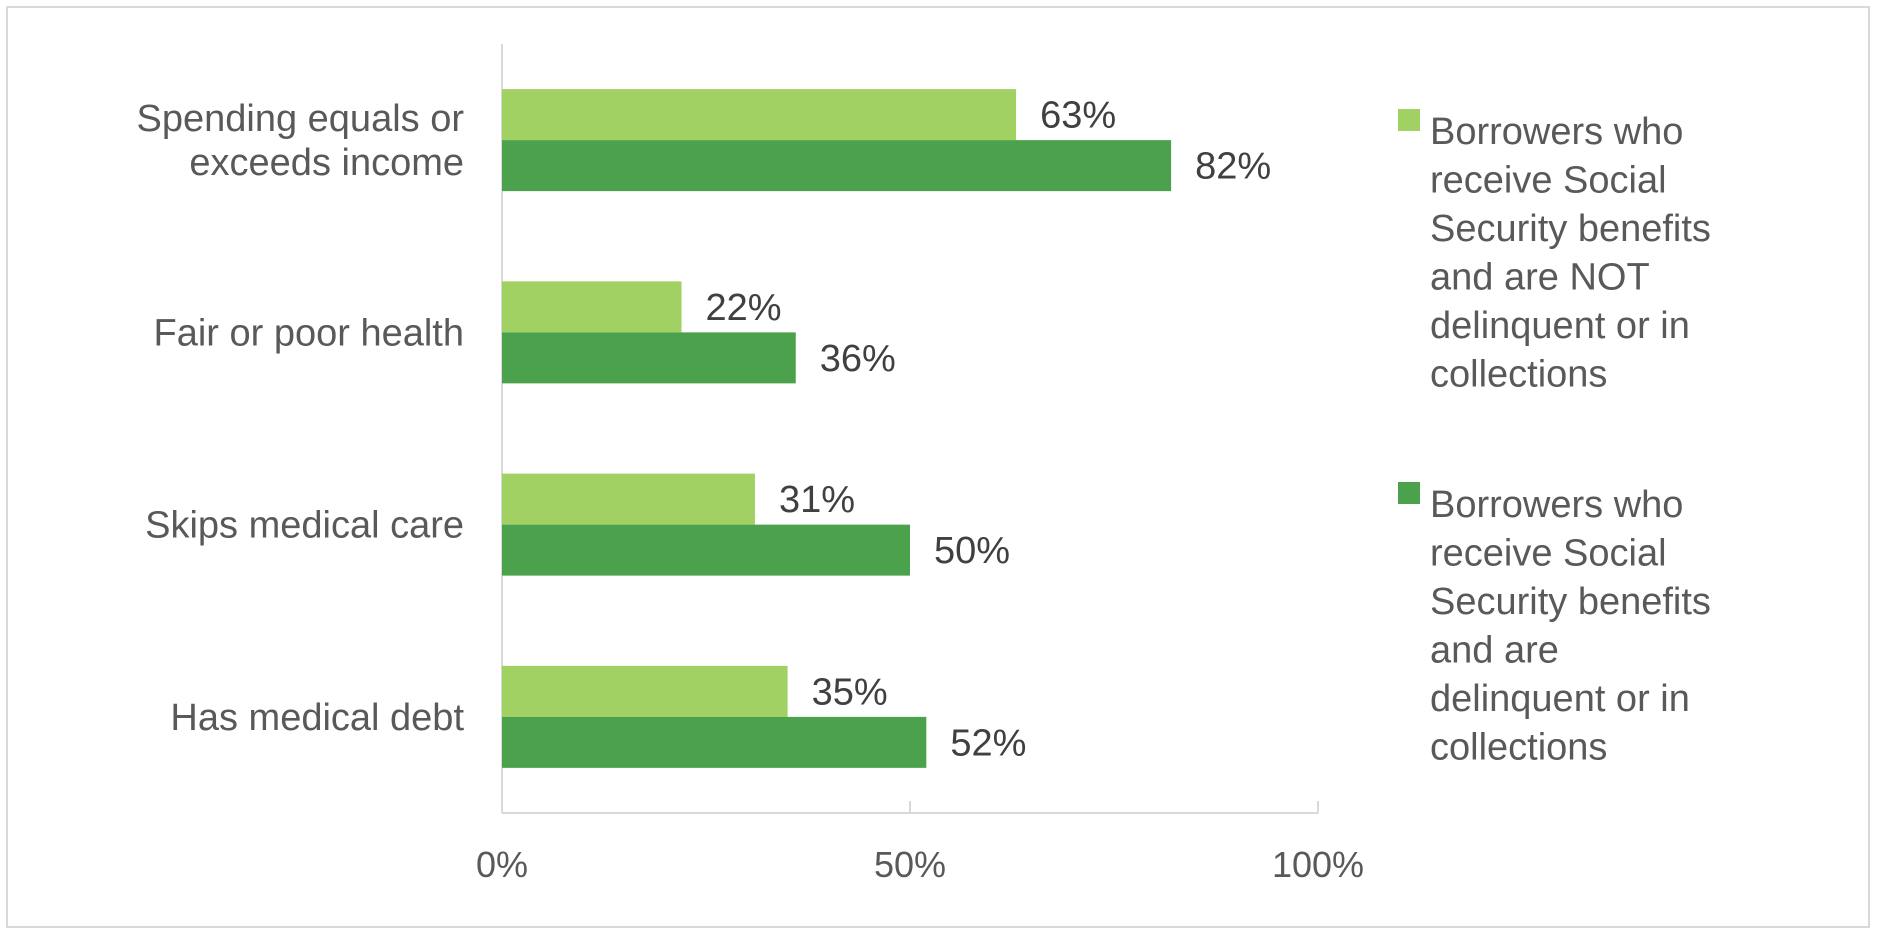 The height and width of the screenshot is (934, 1878). I want to click on x-tick-label: 50%, so click(910, 864).